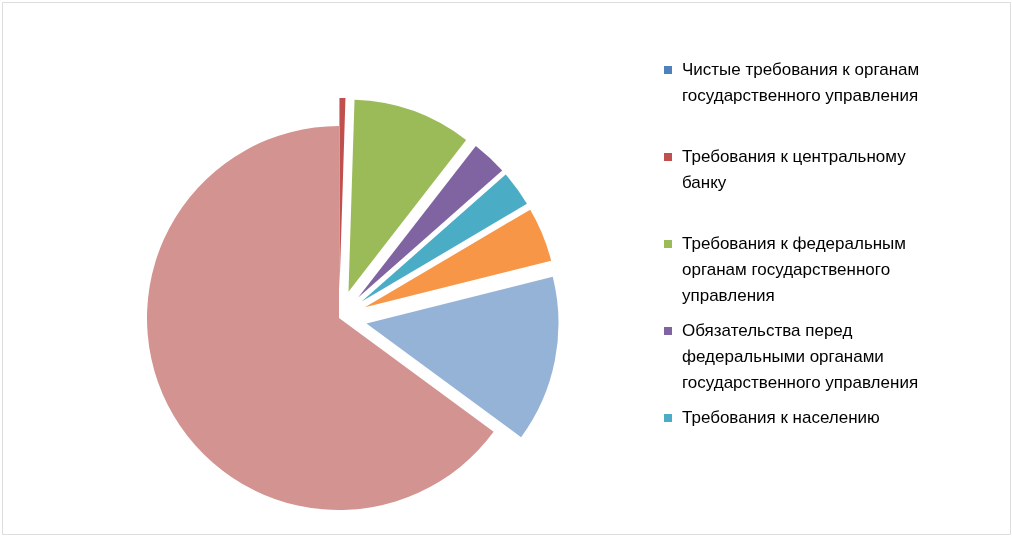  What do you see at coordinates (801, 82) in the screenshot?
I see `legend-label: Чистые требования к органам государственного управления` at bounding box center [801, 82].